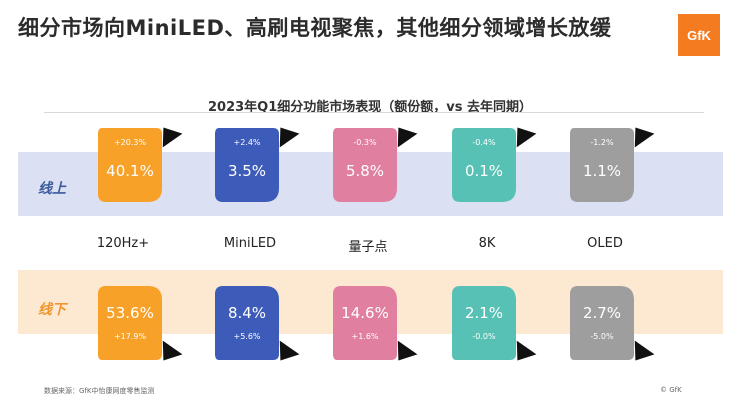 Image resolution: width=740 pixels, height=408 pixels. I want to click on share-card: 14.6% +1.6%, so click(375, 327).